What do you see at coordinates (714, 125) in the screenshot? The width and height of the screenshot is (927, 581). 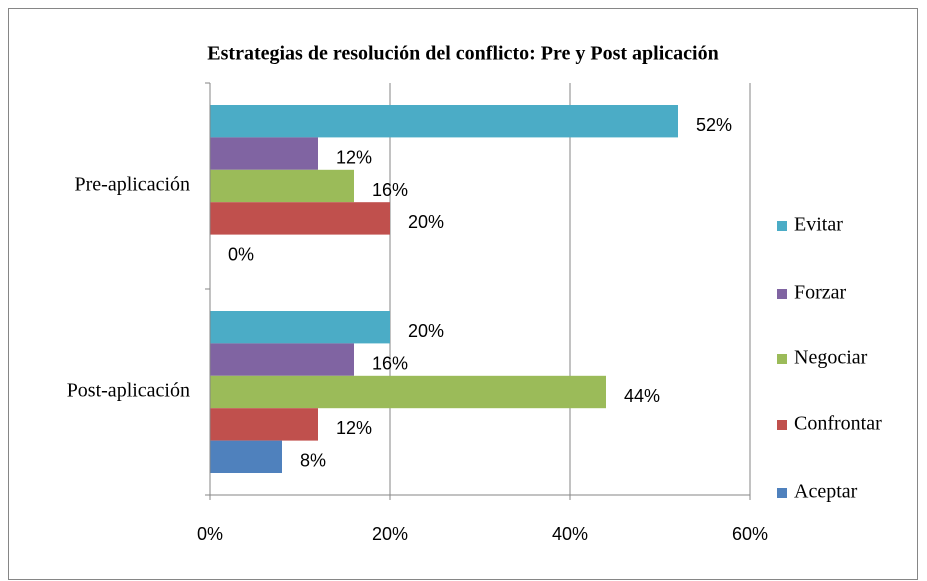 I see `data-label: 52%` at bounding box center [714, 125].